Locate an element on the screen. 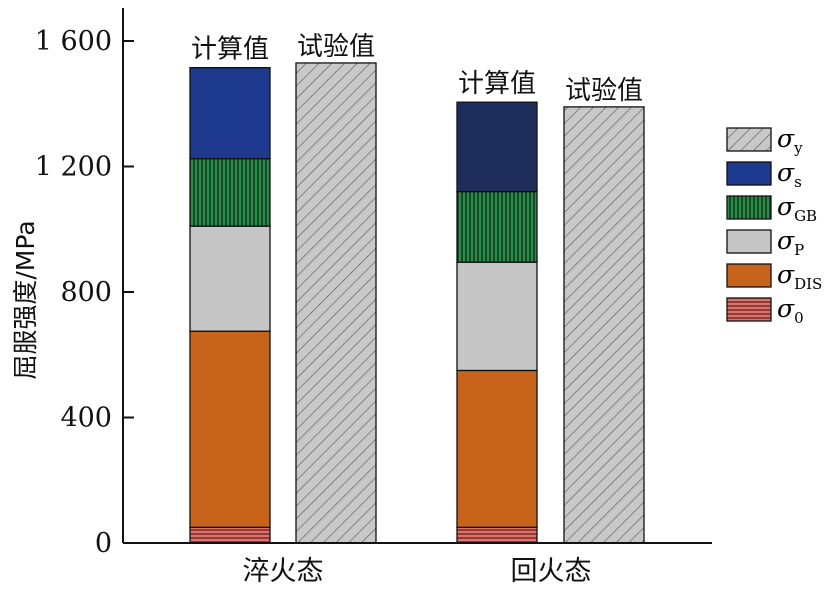 This screenshot has width=827, height=590. bar-segment-dis-tempered is located at coordinates (497, 448).